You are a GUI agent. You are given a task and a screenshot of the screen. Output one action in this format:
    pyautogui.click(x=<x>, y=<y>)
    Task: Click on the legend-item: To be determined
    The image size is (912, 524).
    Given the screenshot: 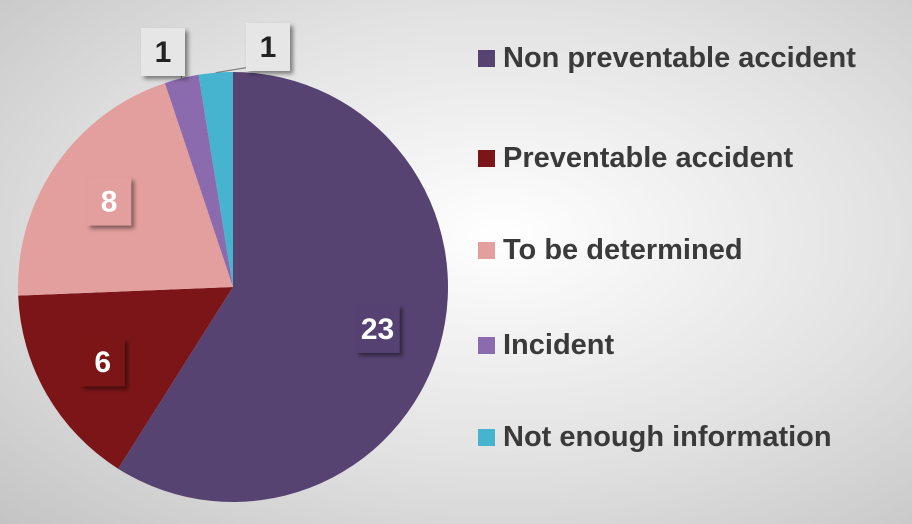 What is the action you would take?
    pyautogui.click(x=678, y=250)
    